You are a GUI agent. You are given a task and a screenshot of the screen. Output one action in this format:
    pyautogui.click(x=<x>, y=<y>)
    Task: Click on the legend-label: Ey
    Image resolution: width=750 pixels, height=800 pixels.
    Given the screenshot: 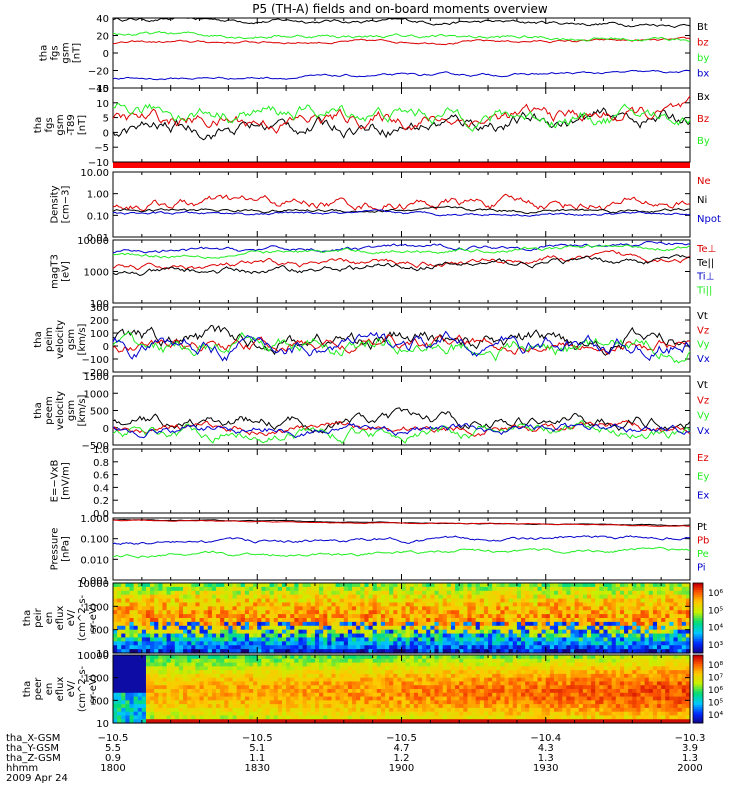 What is the action you would take?
    pyautogui.click(x=703, y=477)
    